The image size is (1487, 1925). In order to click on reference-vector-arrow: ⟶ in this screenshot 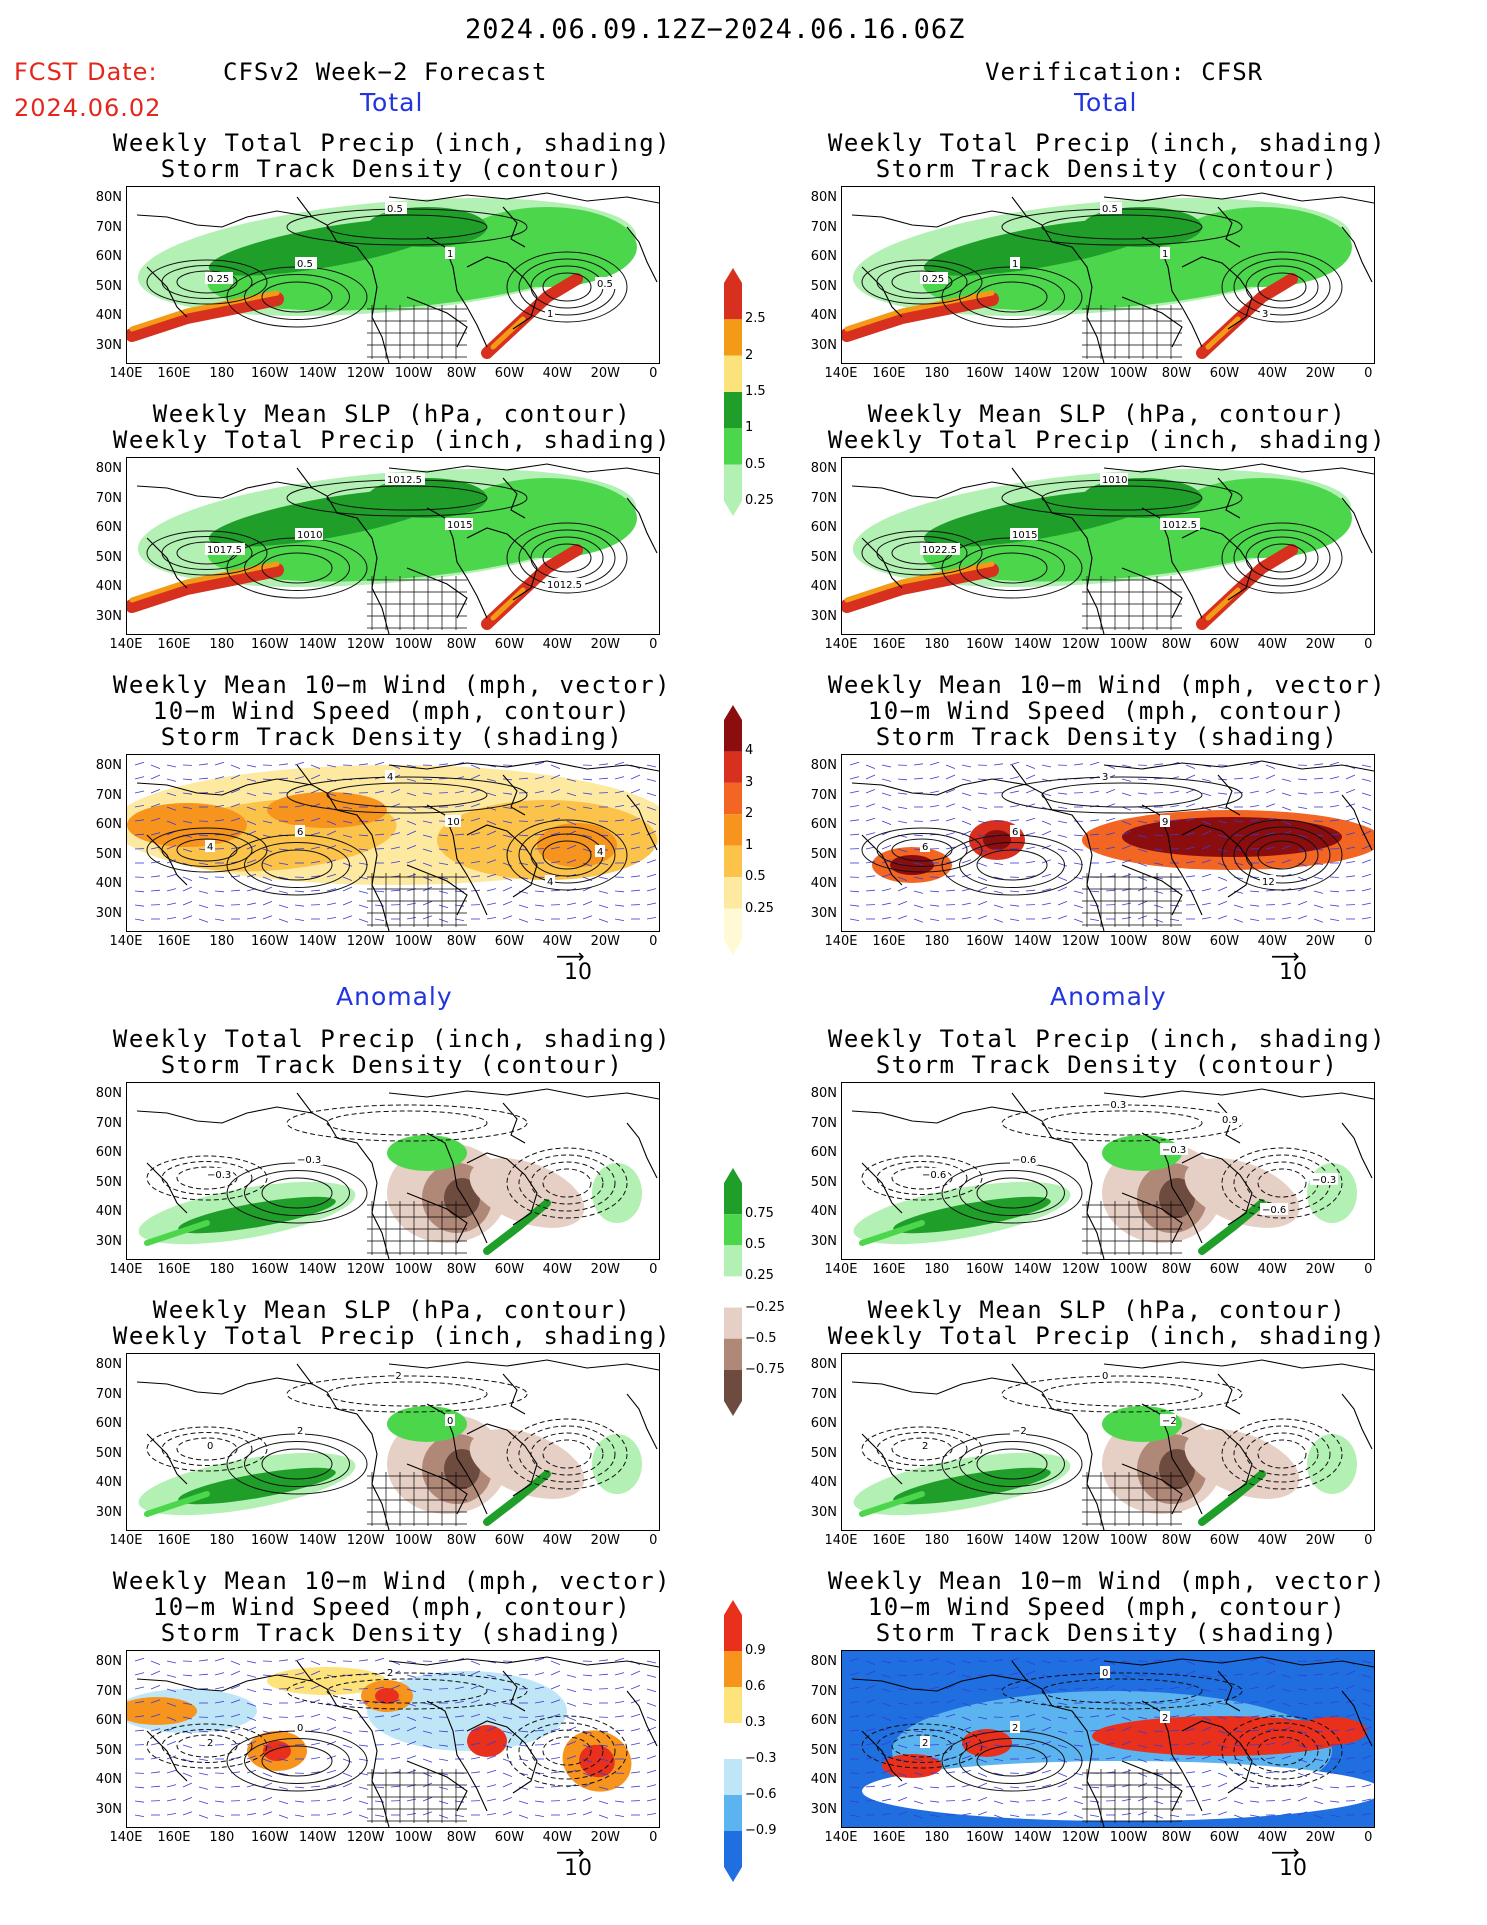, I will do `click(570, 956)`.